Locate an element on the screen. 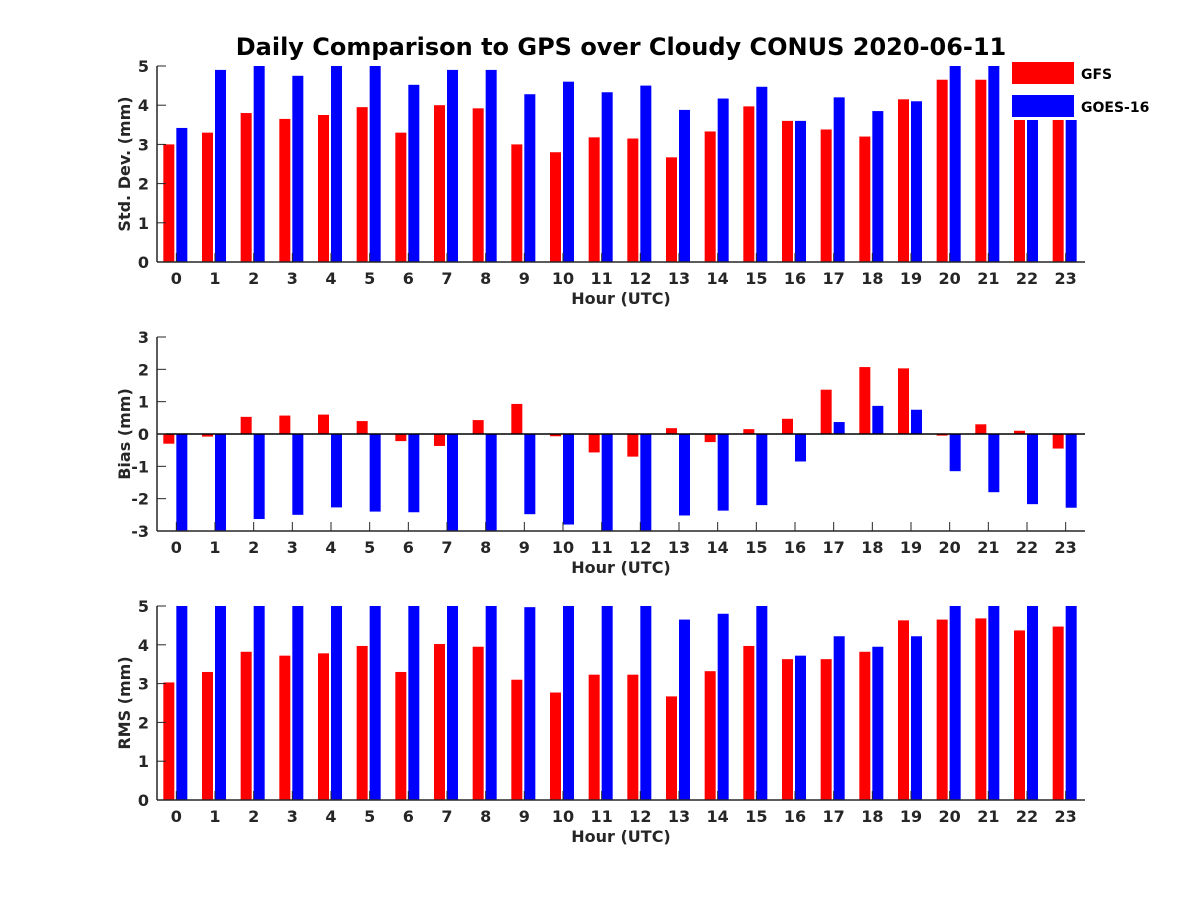  x-tick-label: 17 is located at coordinates (834, 278).